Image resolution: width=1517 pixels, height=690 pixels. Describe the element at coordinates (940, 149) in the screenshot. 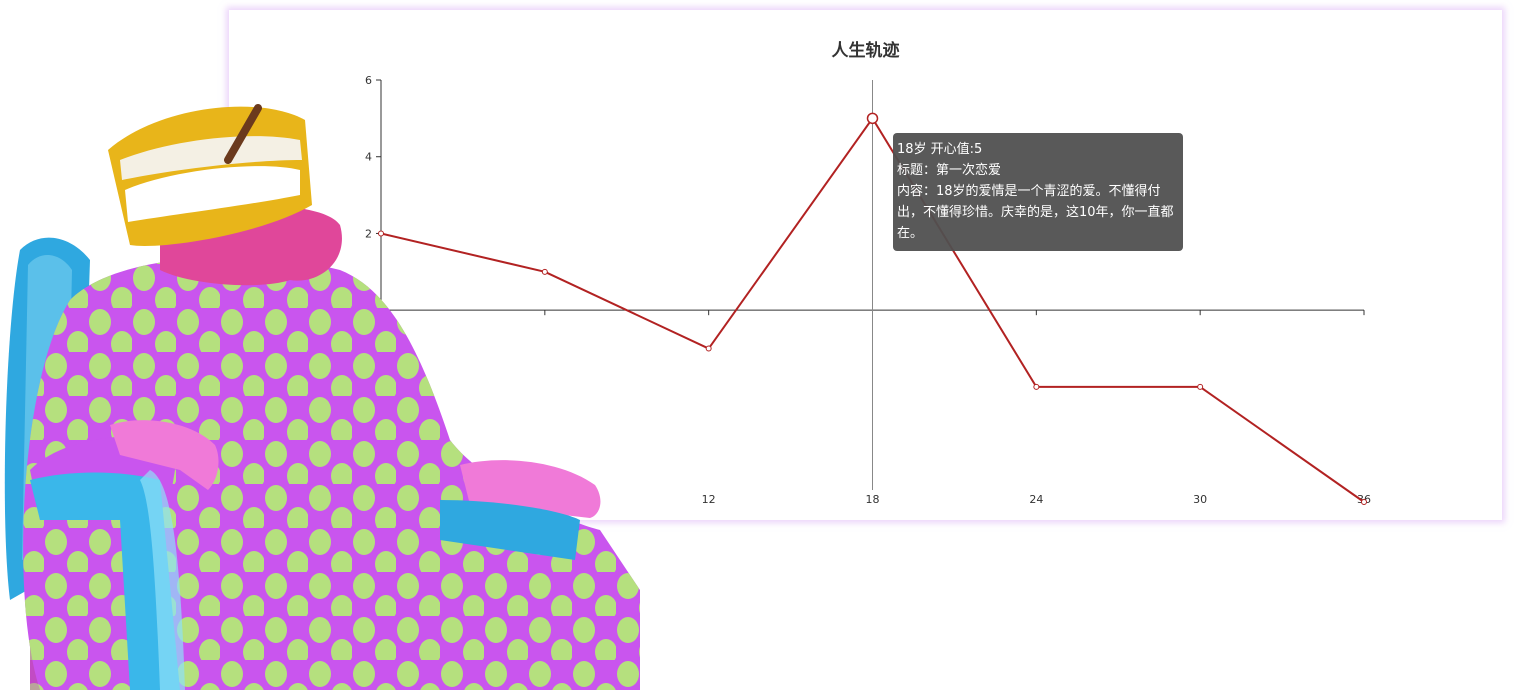

I see `tooltip-header: 18岁 开心值:5` at that location.